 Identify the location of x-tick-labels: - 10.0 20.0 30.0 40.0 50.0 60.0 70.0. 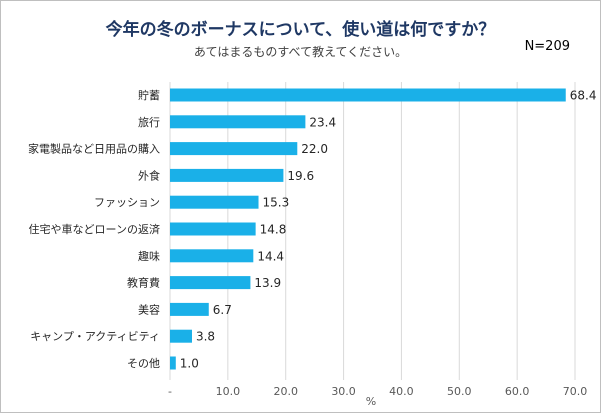
(377, 391).